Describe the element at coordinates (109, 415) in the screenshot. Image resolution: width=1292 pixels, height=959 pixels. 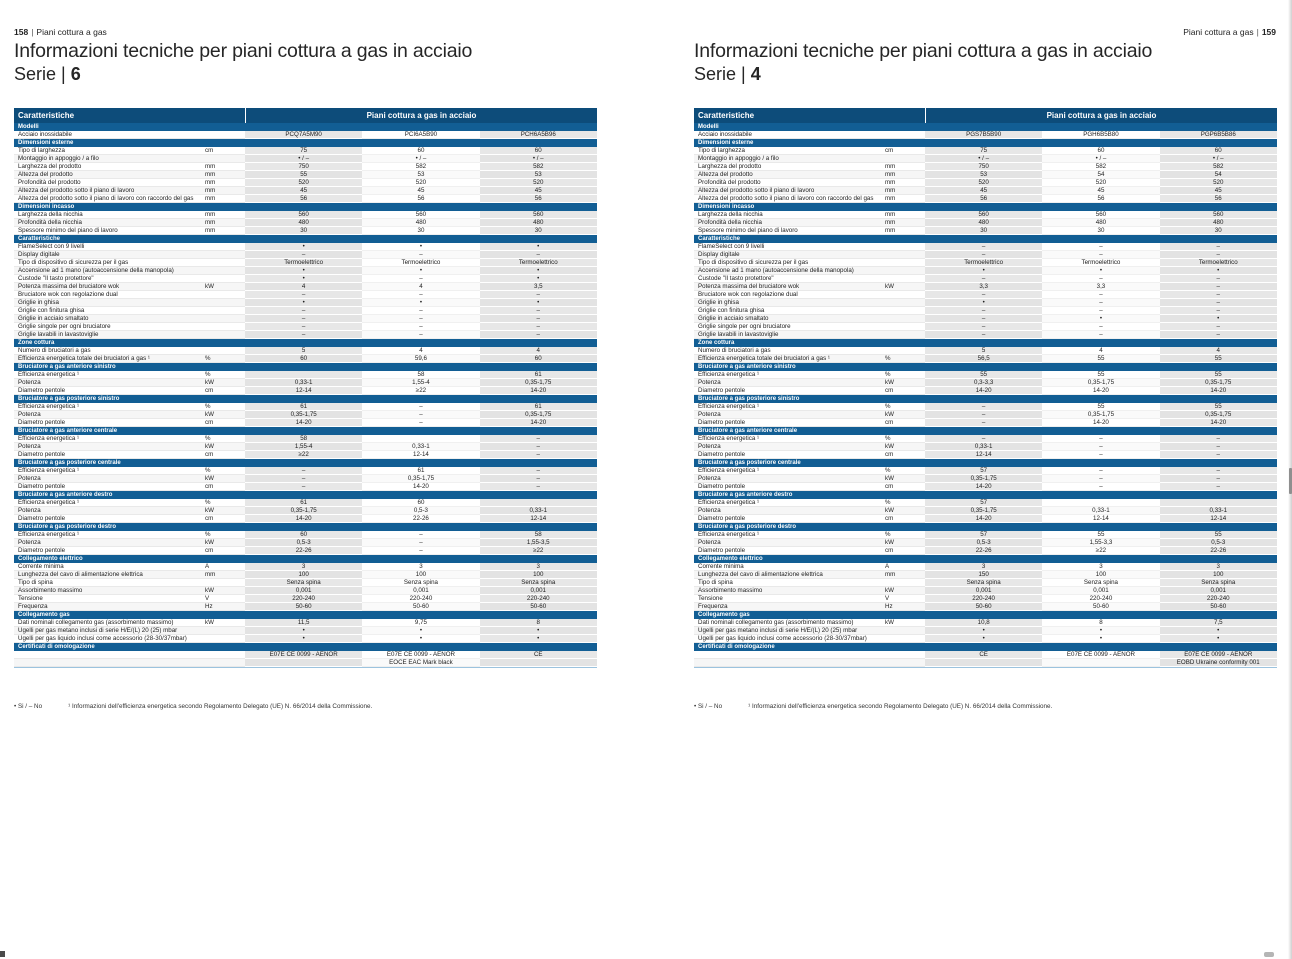
I see `spec-label: Potenza` at that location.